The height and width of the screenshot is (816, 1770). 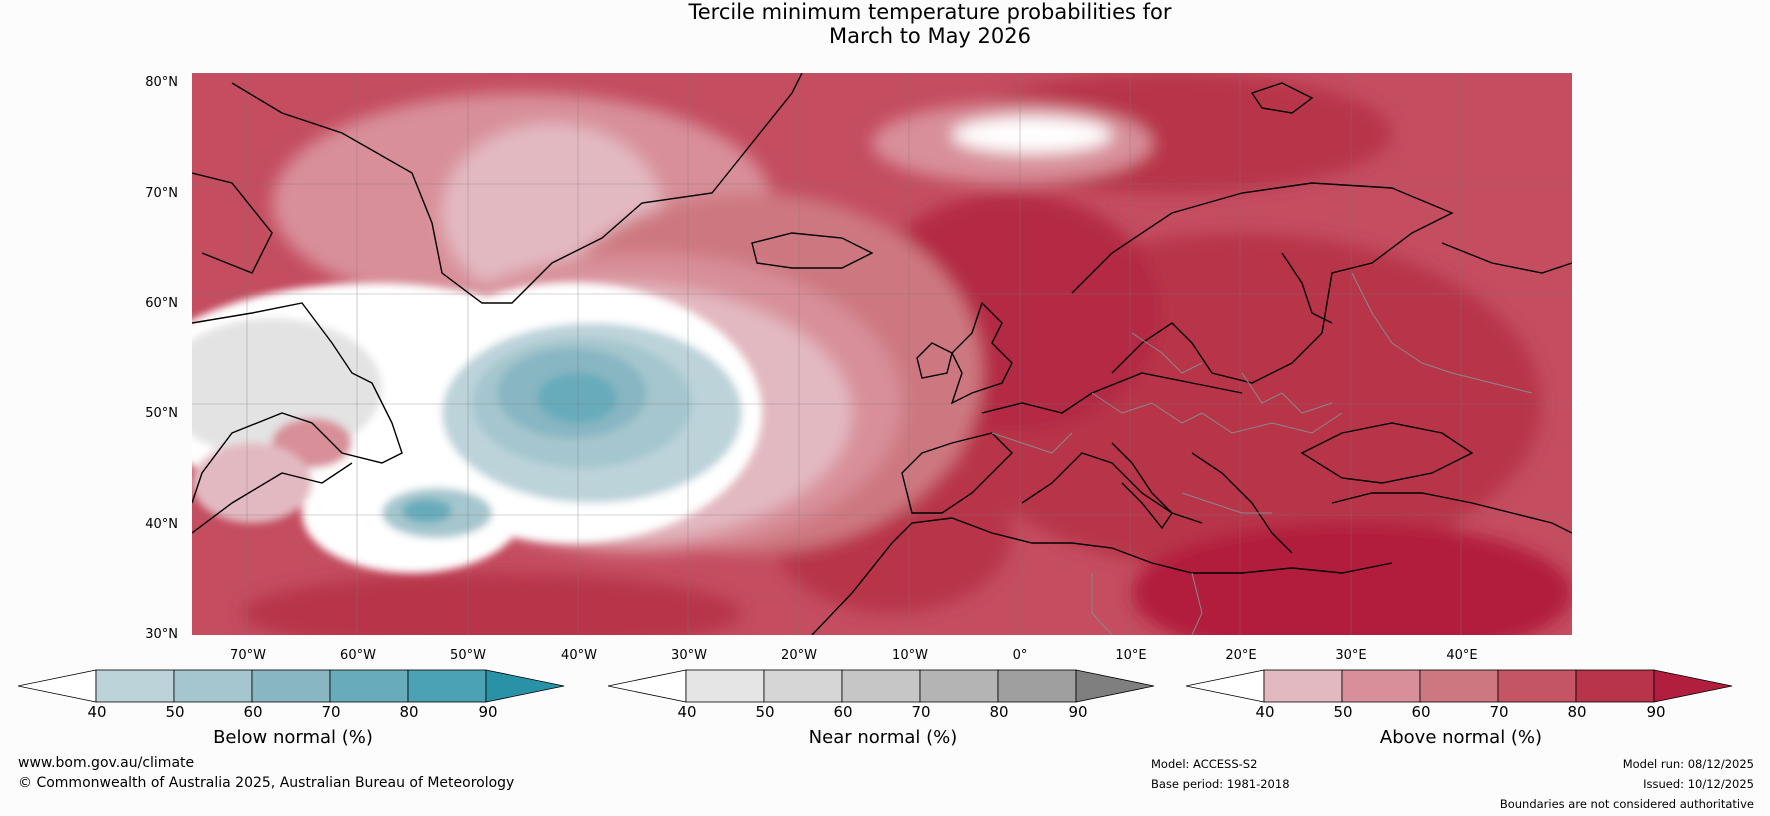 I want to click on lat-label-40n: 40°N, so click(x=161, y=524).